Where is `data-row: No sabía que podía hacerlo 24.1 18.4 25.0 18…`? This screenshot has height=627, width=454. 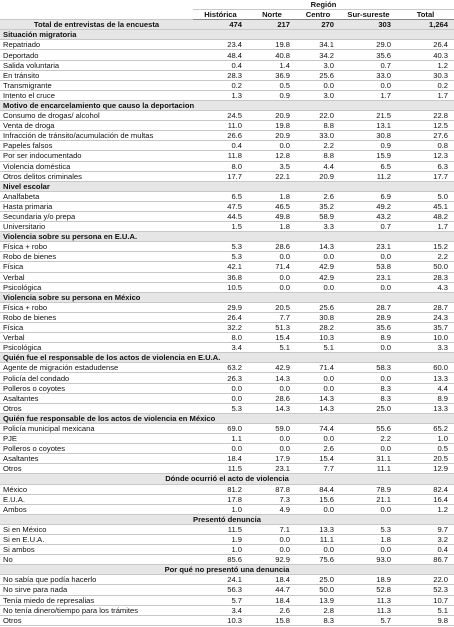 data-row: No sabía que podía hacerlo 24.1 18.4 25.0 18… is located at coordinates (227, 580).